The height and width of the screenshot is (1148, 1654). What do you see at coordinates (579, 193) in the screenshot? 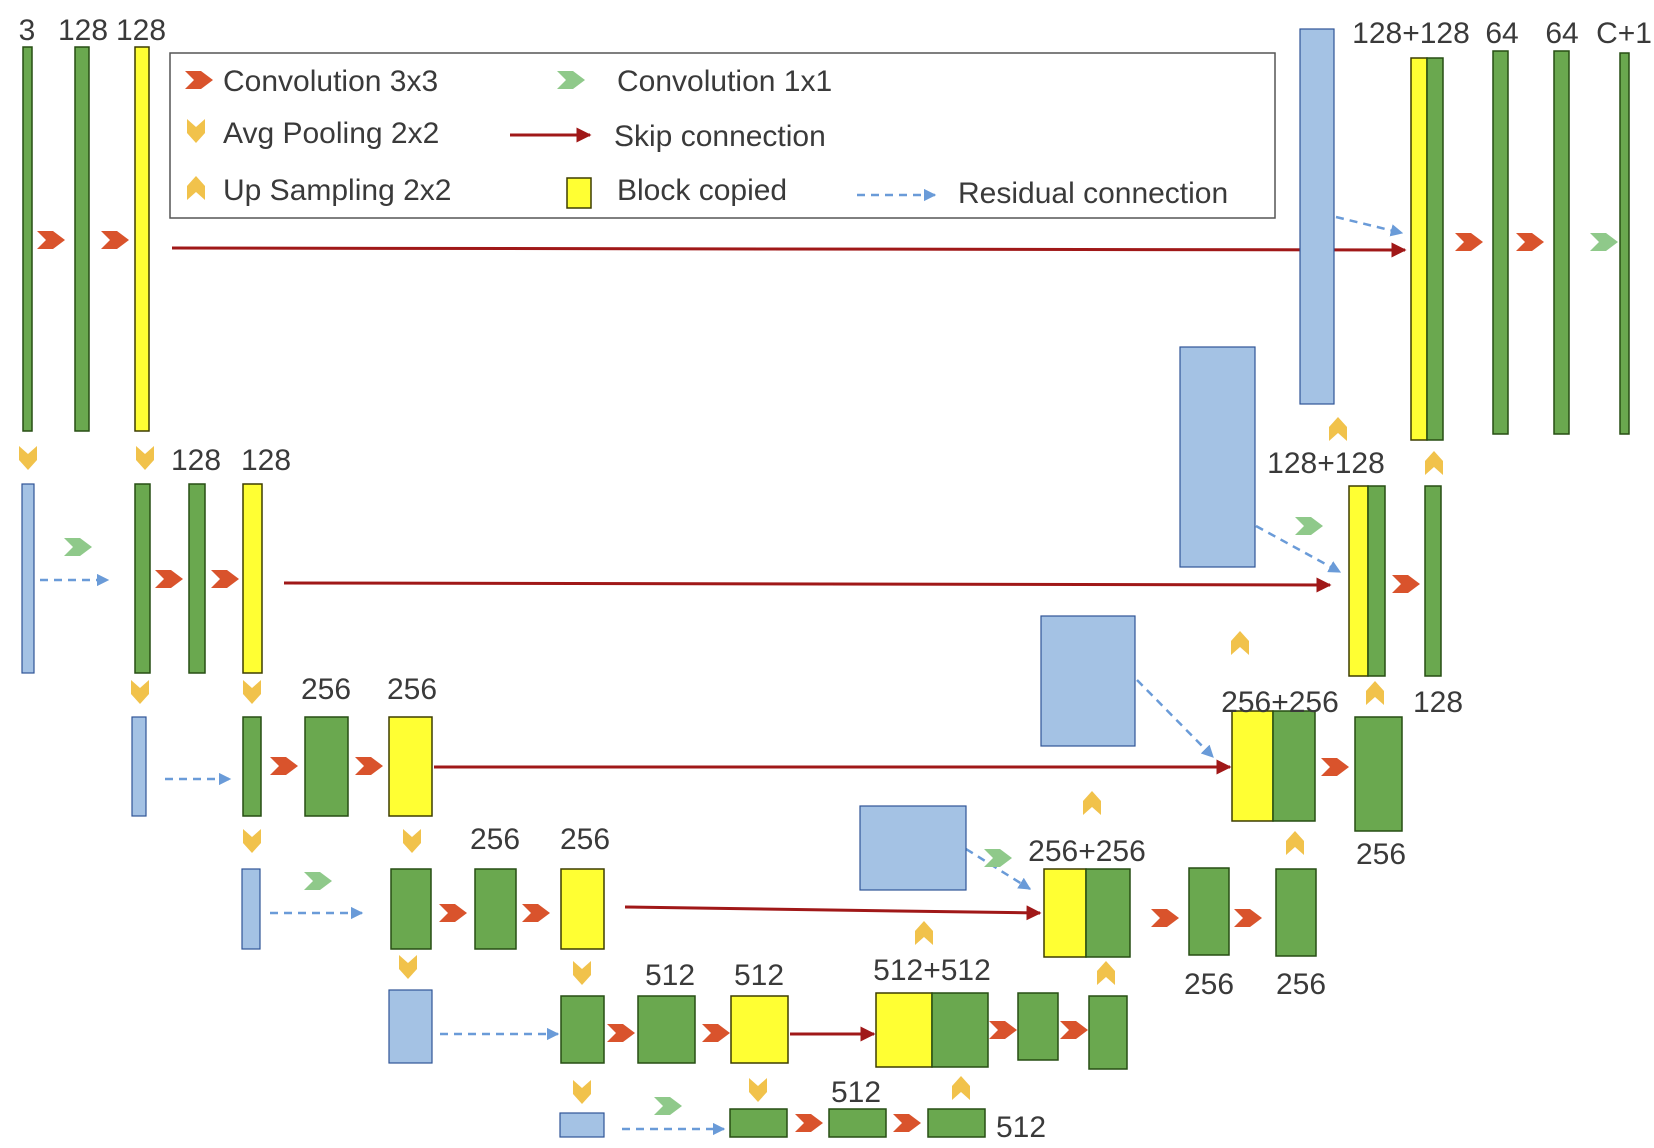
I see `block-copied-legend-swatch` at bounding box center [579, 193].